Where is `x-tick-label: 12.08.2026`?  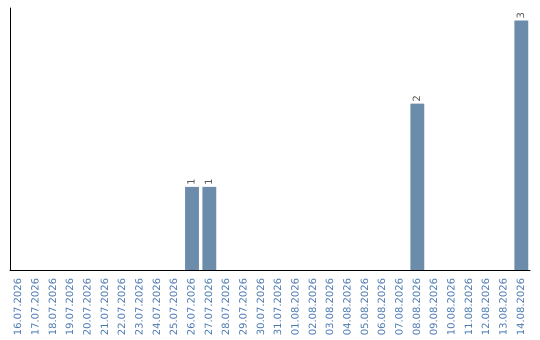 x-tick-label: 12.08.2026 is located at coordinates (486, 307).